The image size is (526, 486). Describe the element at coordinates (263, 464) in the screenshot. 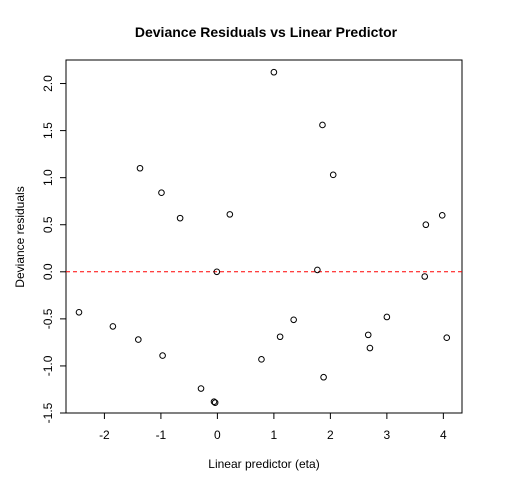

I see `x-axis-label: Linear predictor (eta)` at that location.